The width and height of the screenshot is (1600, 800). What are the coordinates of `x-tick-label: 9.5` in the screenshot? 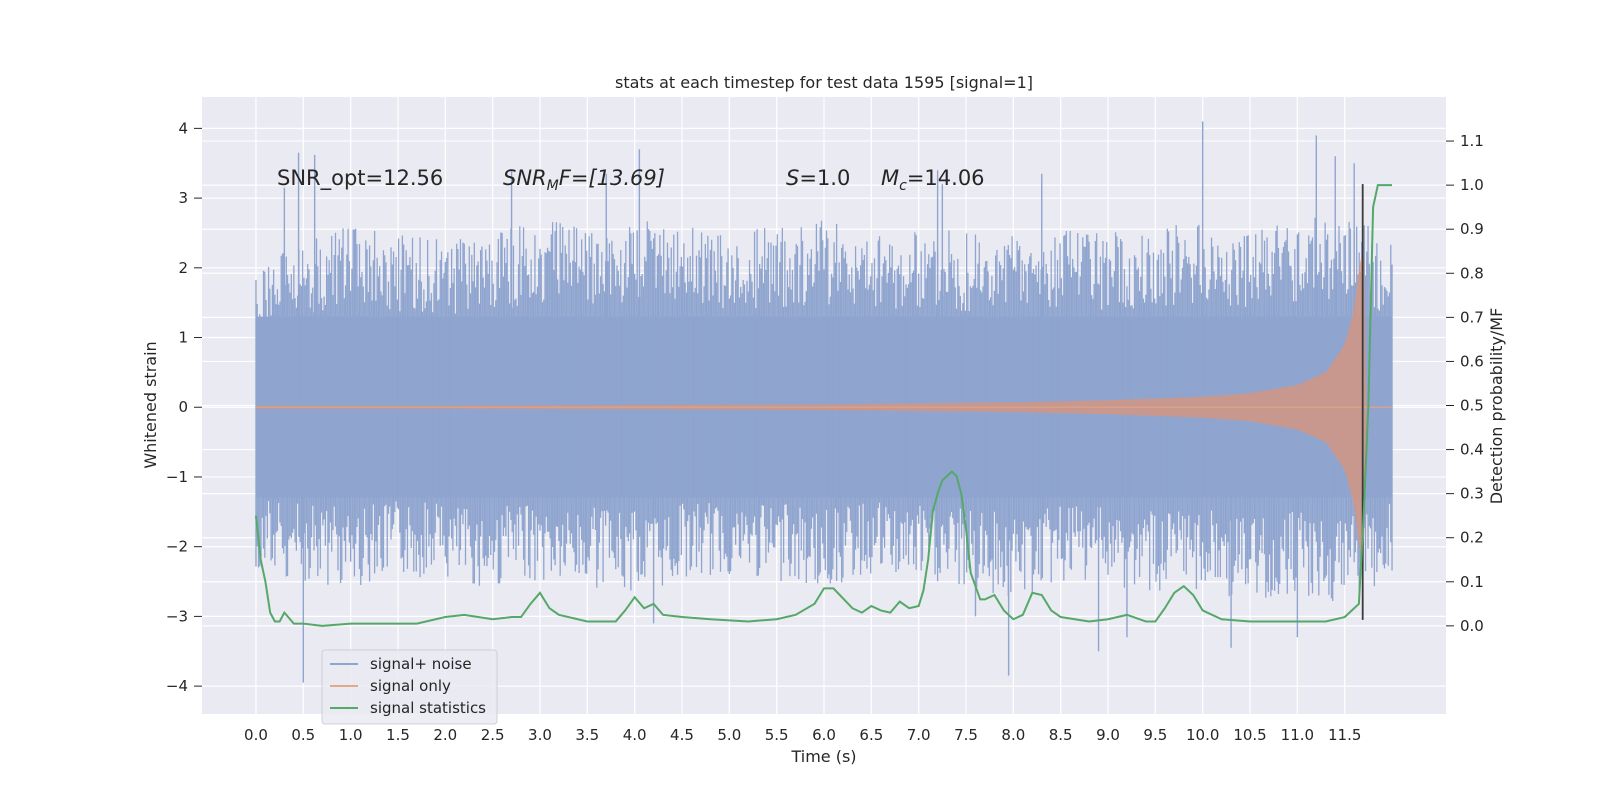 It's located at (1155, 735).